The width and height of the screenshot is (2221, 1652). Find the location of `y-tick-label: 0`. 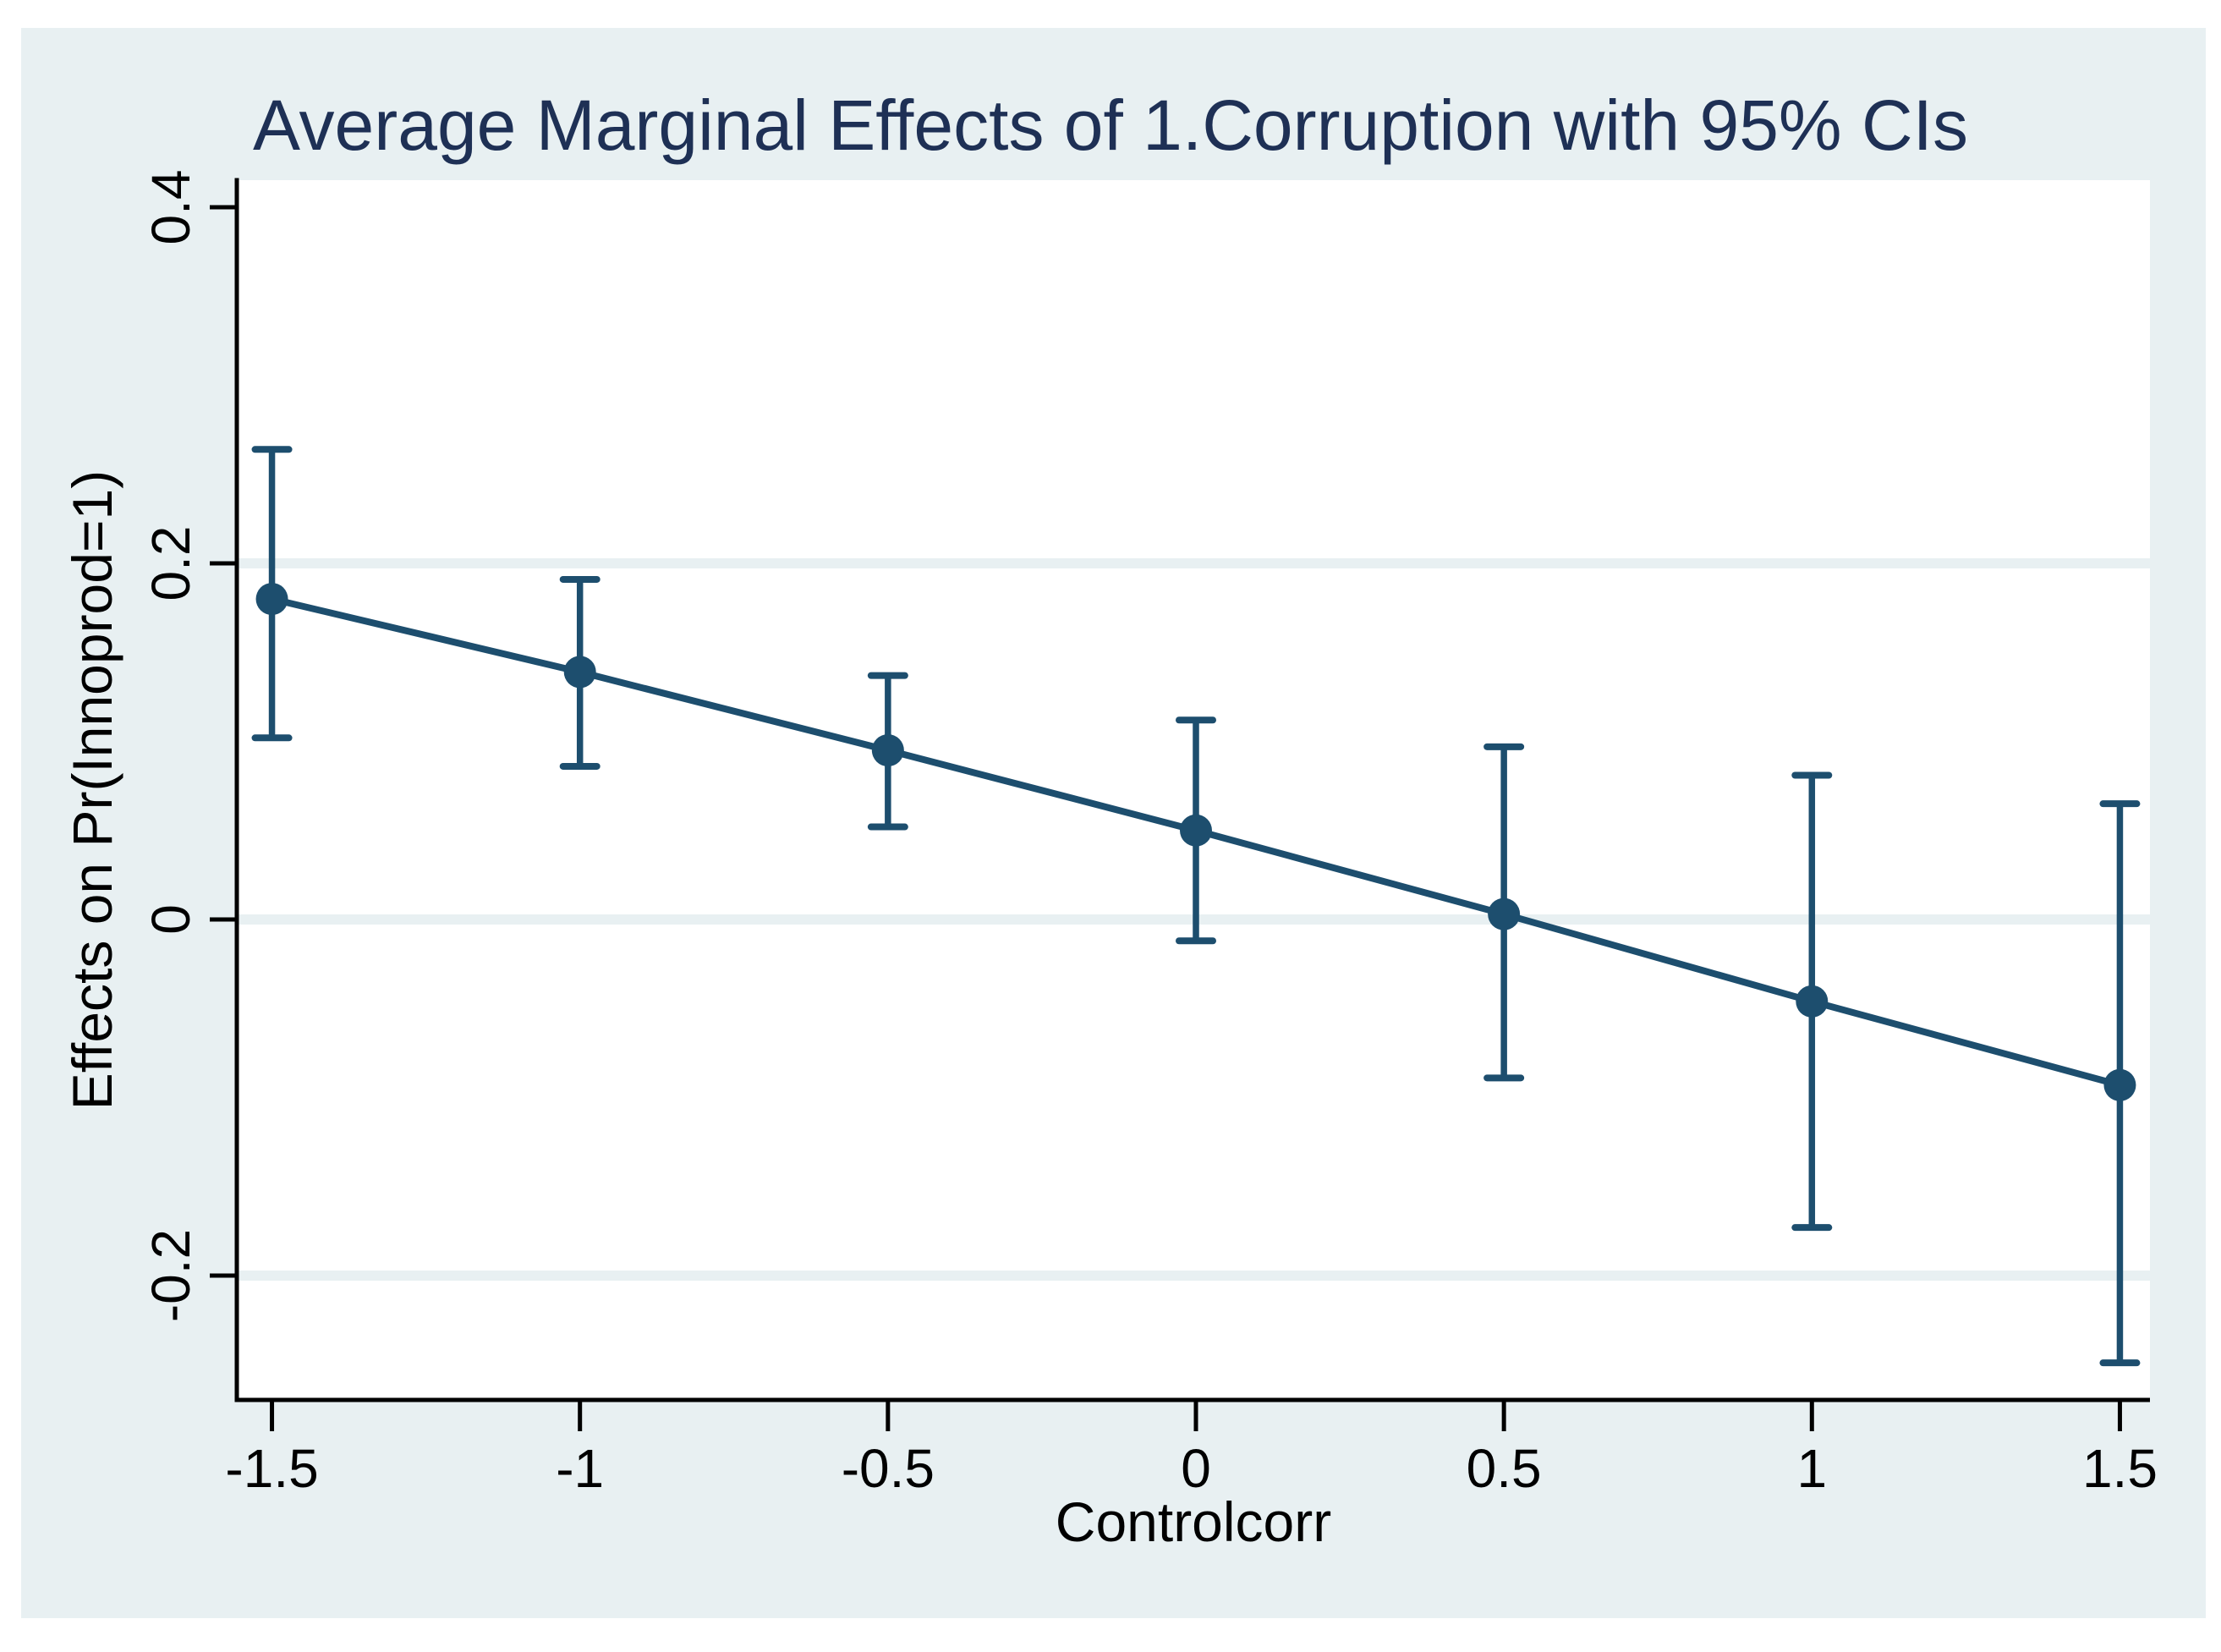

y-tick-label: 0 is located at coordinates (170, 919).